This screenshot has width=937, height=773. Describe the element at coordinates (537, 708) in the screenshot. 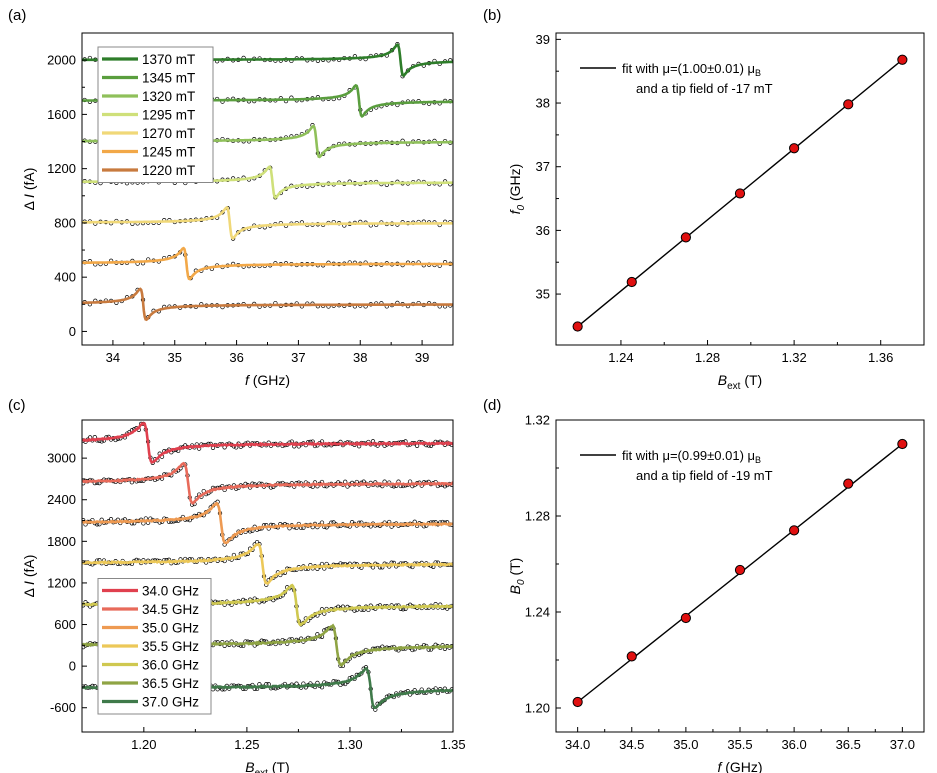

I see `y-tick-label: 1.20` at that location.